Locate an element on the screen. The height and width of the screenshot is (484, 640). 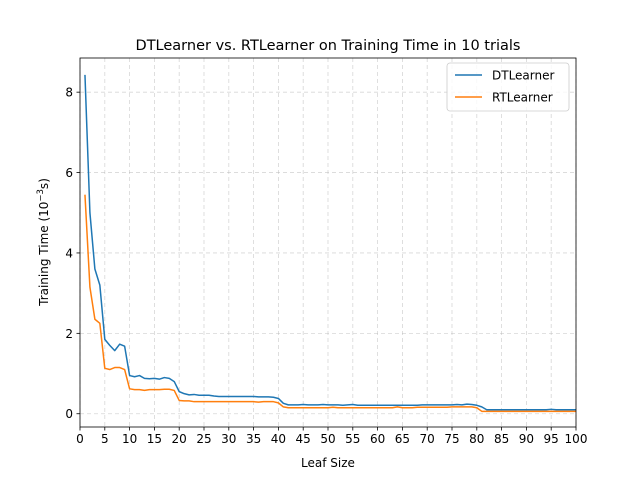
y-tick-label: 8 is located at coordinates (69, 93).